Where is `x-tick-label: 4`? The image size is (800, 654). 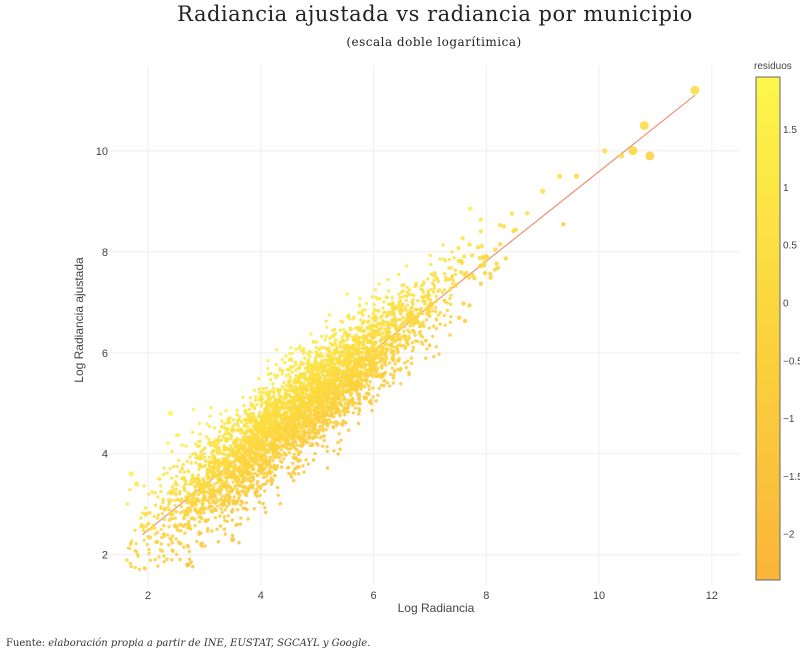 x-tick-label: 4 is located at coordinates (261, 596).